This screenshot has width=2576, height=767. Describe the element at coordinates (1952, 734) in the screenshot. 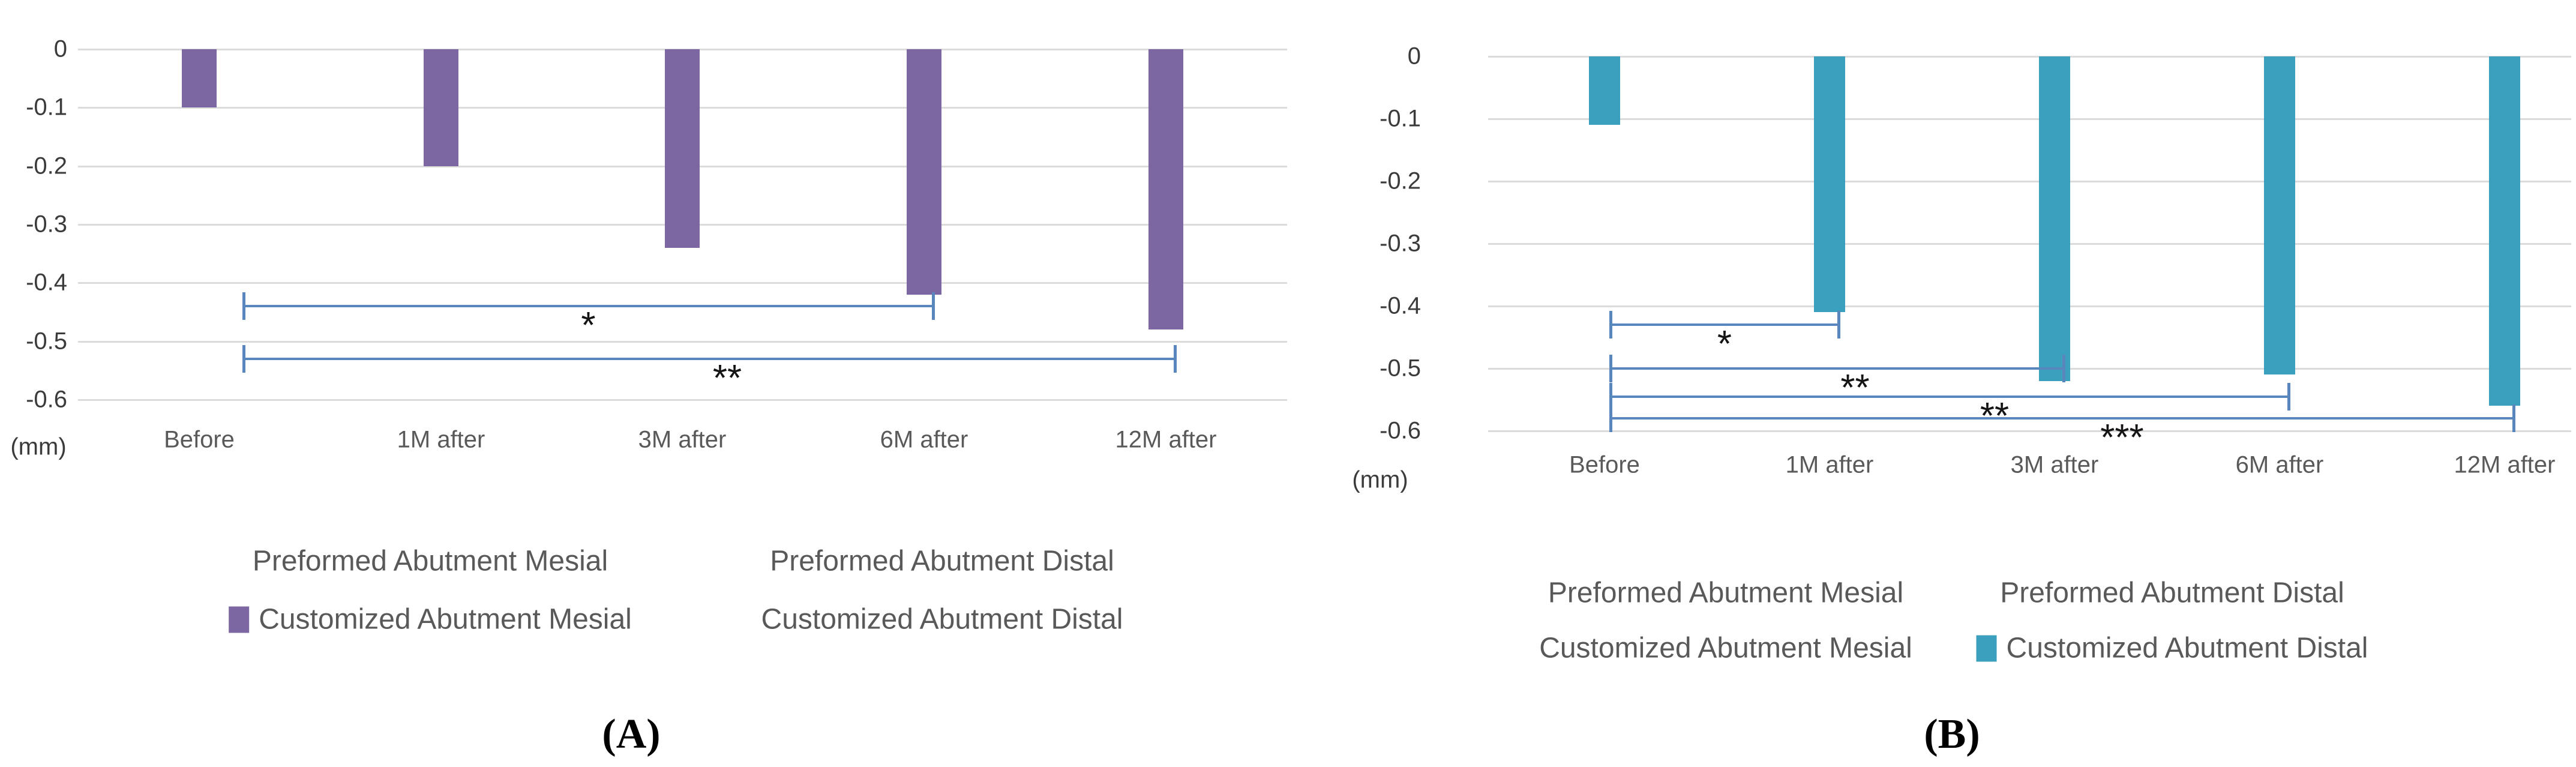

I see `chart-caption-b: (B)` at that location.